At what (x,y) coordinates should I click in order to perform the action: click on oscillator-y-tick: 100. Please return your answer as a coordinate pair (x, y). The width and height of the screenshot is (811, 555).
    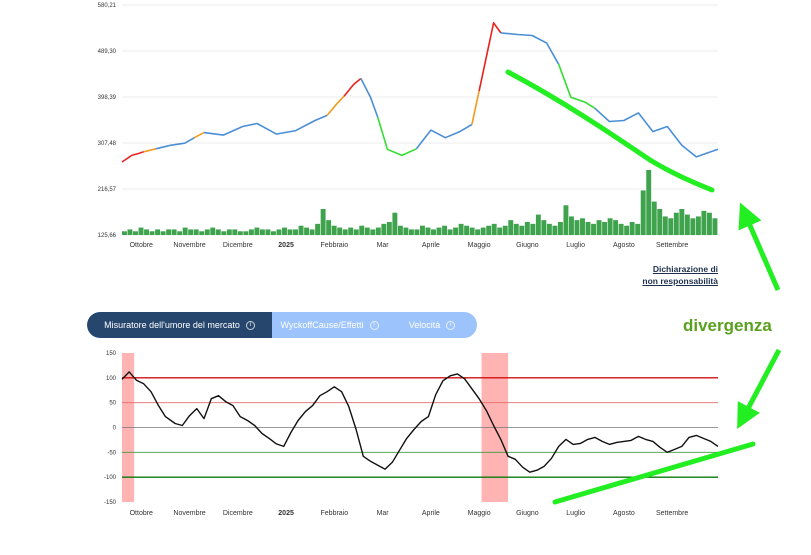
    Looking at the image, I should click on (111, 379).